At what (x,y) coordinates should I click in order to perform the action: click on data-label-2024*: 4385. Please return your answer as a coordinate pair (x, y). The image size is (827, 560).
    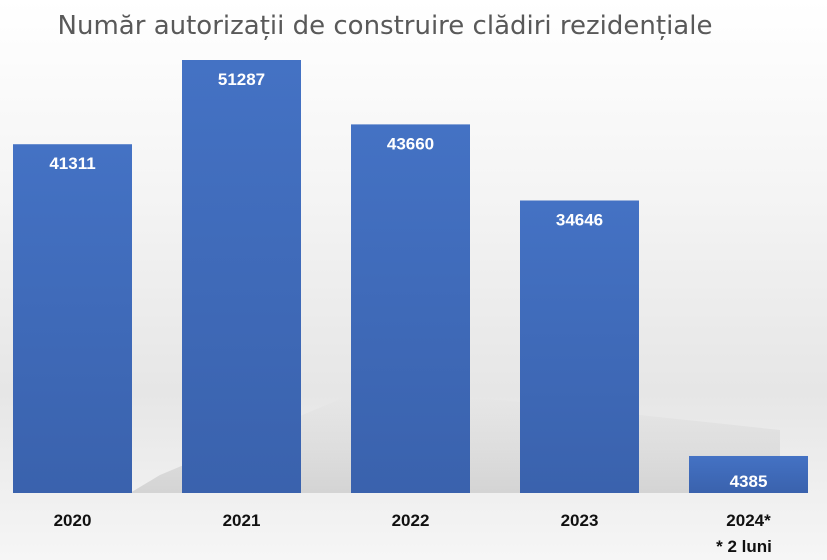
    Looking at the image, I should click on (749, 481).